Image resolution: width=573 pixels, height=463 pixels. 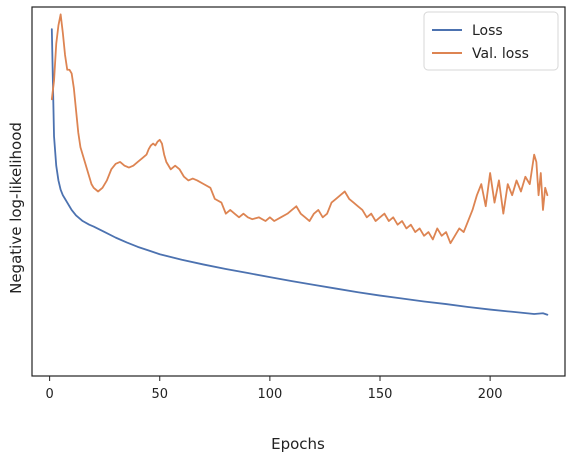 I want to click on x-axis-label: Epochs, so click(x=298, y=444).